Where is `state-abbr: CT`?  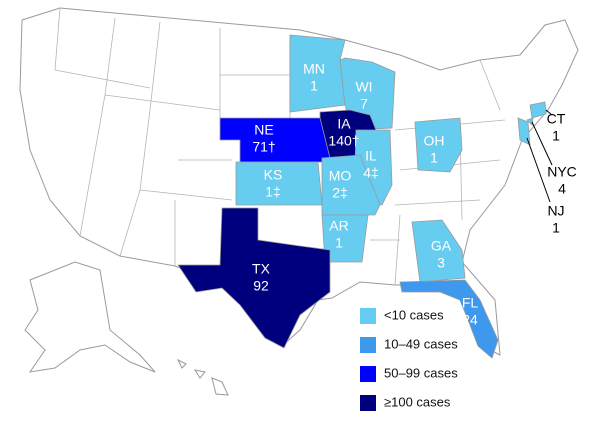
state-abbr: CT is located at coordinates (556, 119).